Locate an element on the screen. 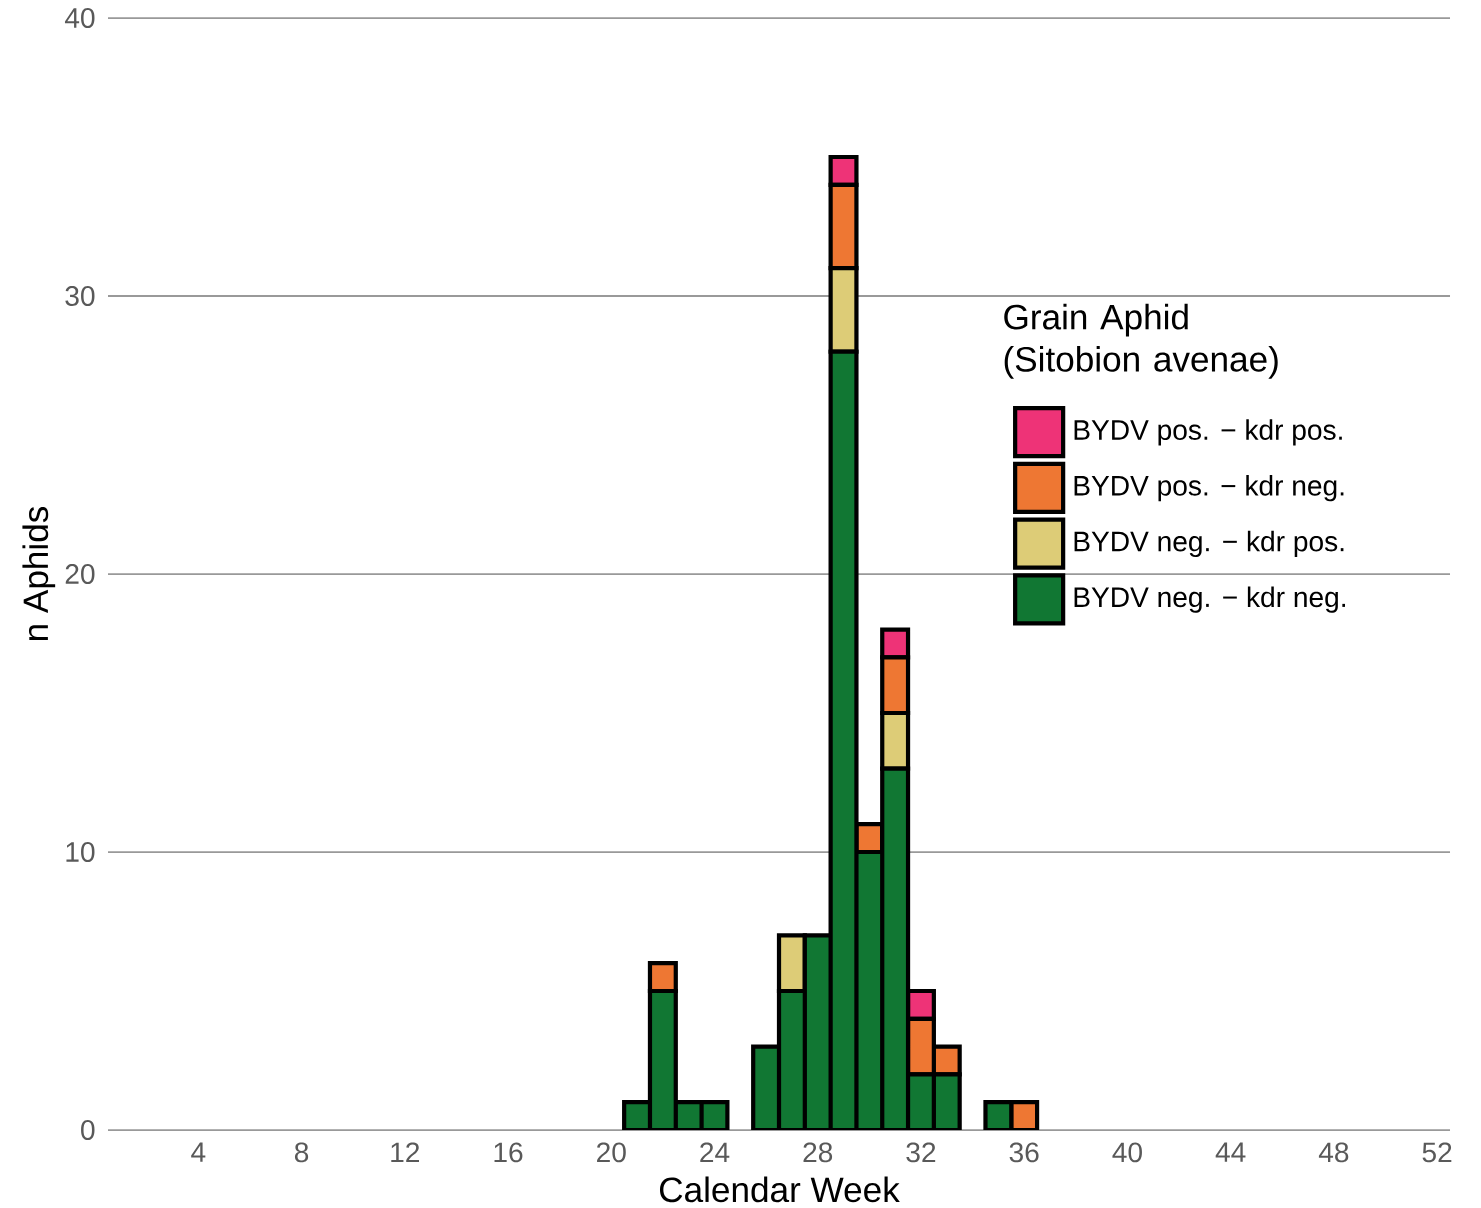  x-tick-label: 48 is located at coordinates (1333, 1152).